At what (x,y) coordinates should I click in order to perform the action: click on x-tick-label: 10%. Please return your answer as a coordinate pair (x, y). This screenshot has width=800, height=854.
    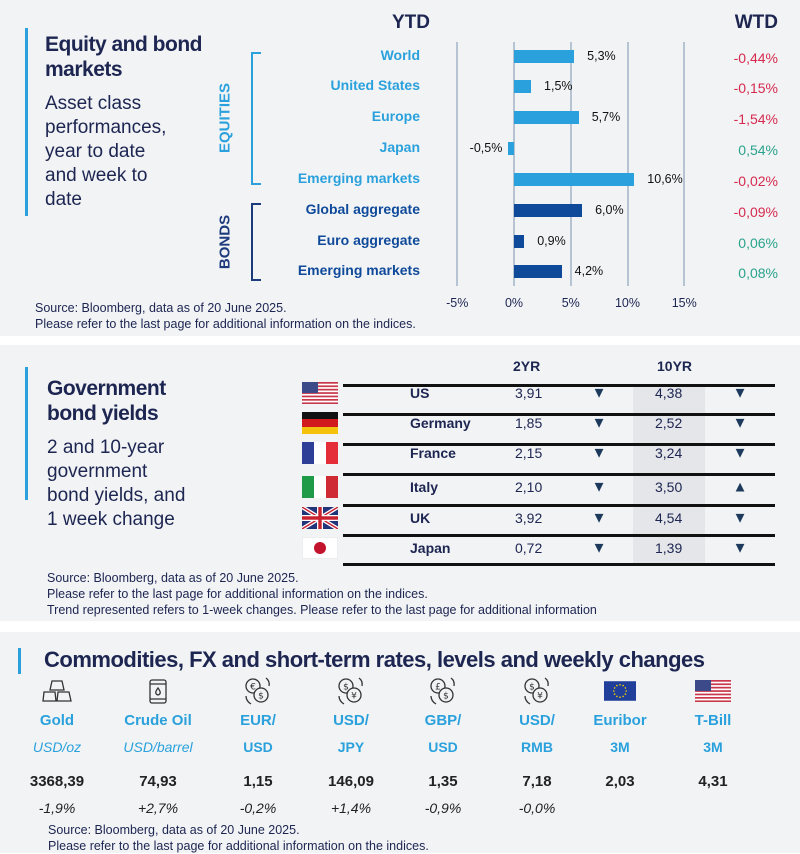
    Looking at the image, I should click on (627, 303).